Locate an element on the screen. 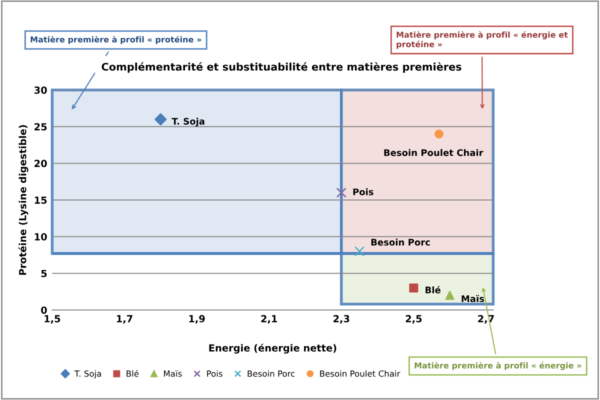 The height and width of the screenshot is (400, 600). y-tick-label: 25 is located at coordinates (40, 126).